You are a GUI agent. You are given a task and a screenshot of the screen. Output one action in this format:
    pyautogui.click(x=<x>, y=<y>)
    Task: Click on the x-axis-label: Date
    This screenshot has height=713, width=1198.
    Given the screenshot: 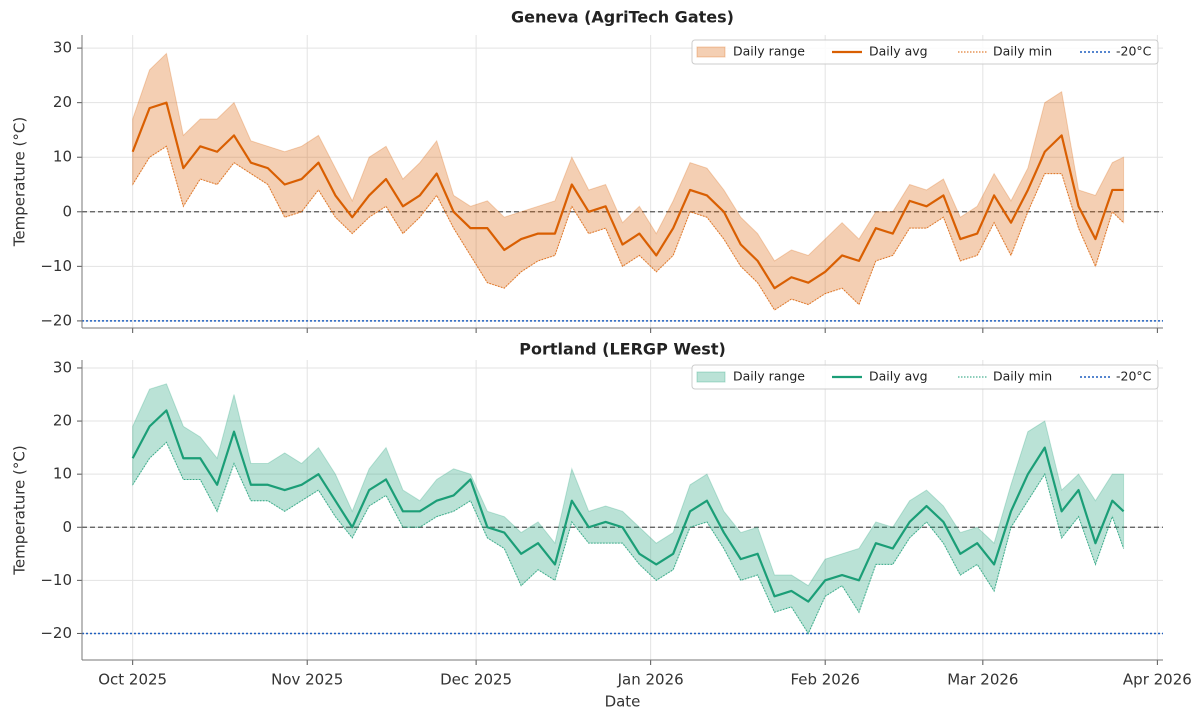 What is the action you would take?
    pyautogui.click(x=623, y=702)
    